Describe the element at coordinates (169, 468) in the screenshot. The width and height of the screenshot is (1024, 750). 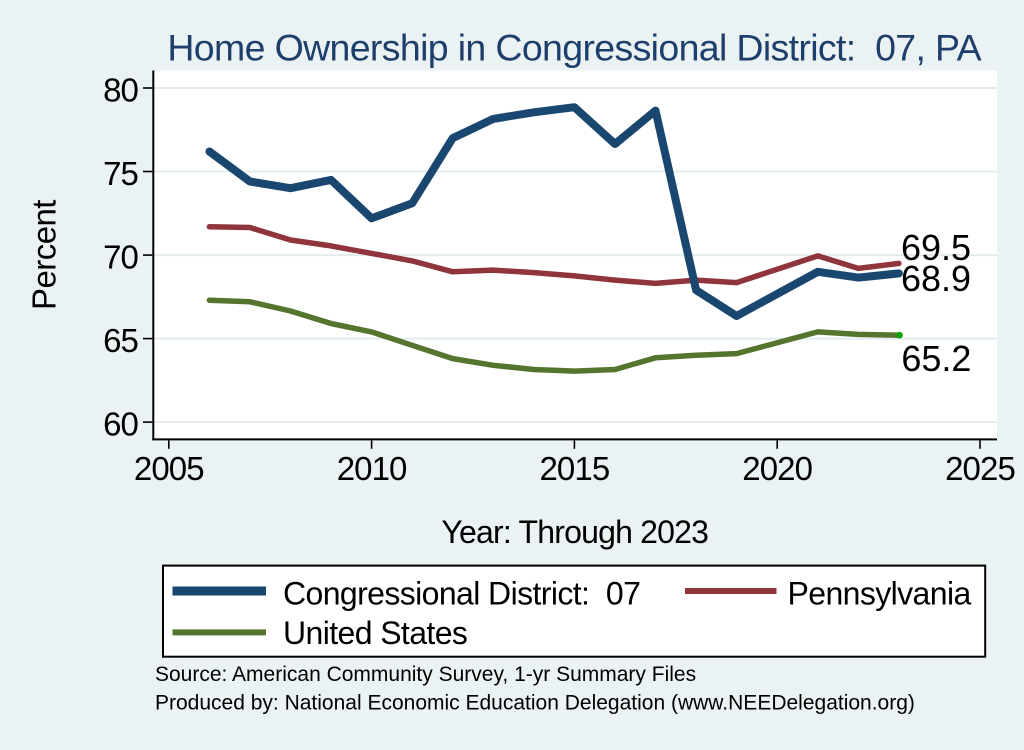
I see `svg-text: 2005` at that location.